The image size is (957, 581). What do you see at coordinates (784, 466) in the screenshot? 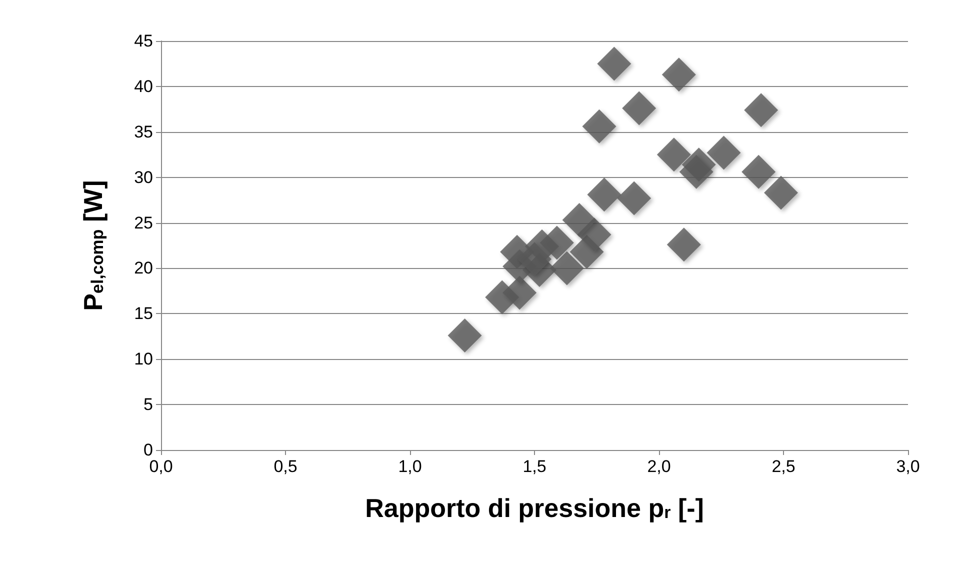
I see `x-tick-label: 2,5` at bounding box center [784, 466].